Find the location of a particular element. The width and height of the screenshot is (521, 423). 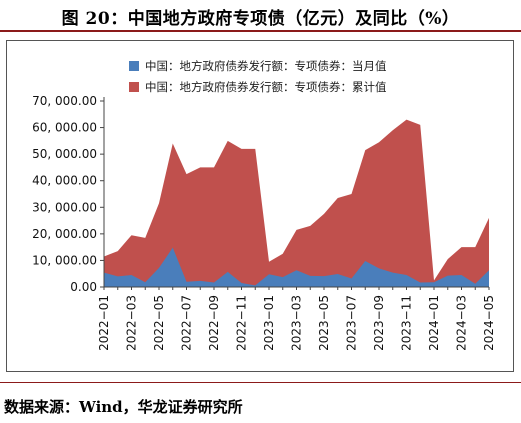

x-tick-label: 2022−01 is located at coordinates (104, 323).